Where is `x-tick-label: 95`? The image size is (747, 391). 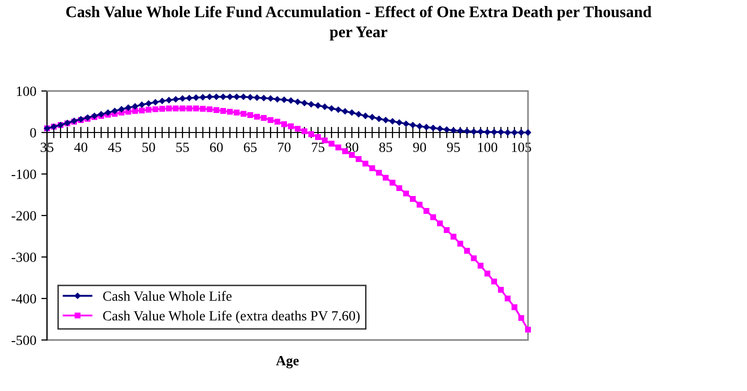 x-tick-label: 95 is located at coordinates (453, 147).